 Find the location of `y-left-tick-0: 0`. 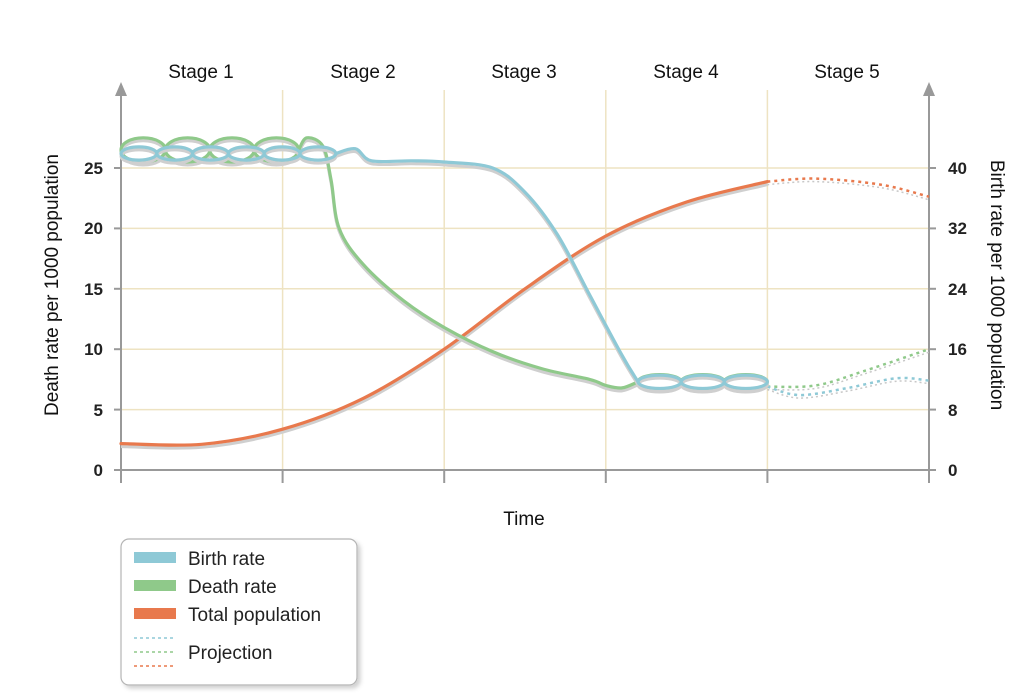

y-left-tick-0: 0 is located at coordinates (98, 470).